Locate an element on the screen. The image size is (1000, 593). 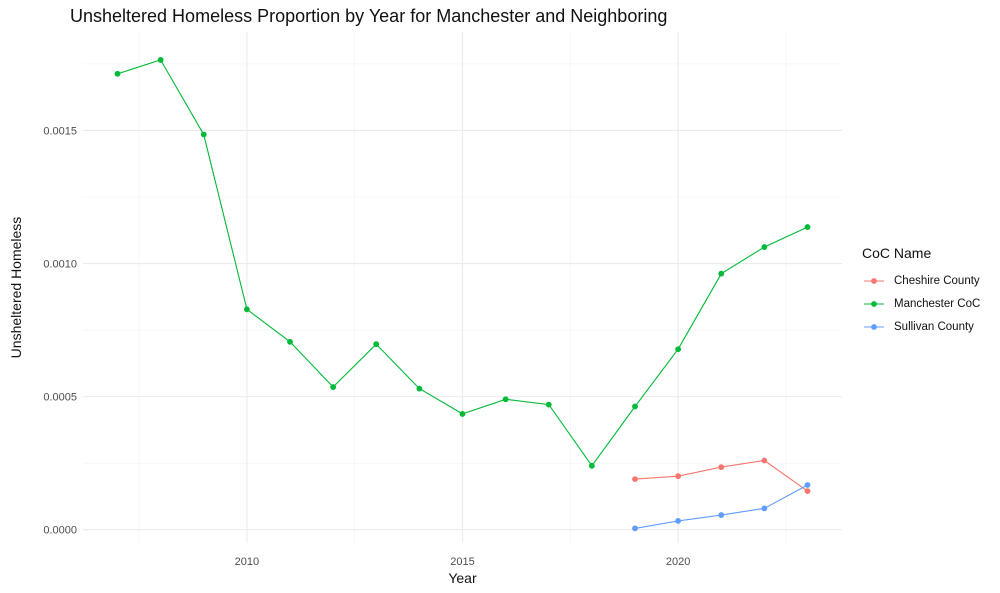
legend-item-cheshire: Cheshire County is located at coordinates (921, 280).